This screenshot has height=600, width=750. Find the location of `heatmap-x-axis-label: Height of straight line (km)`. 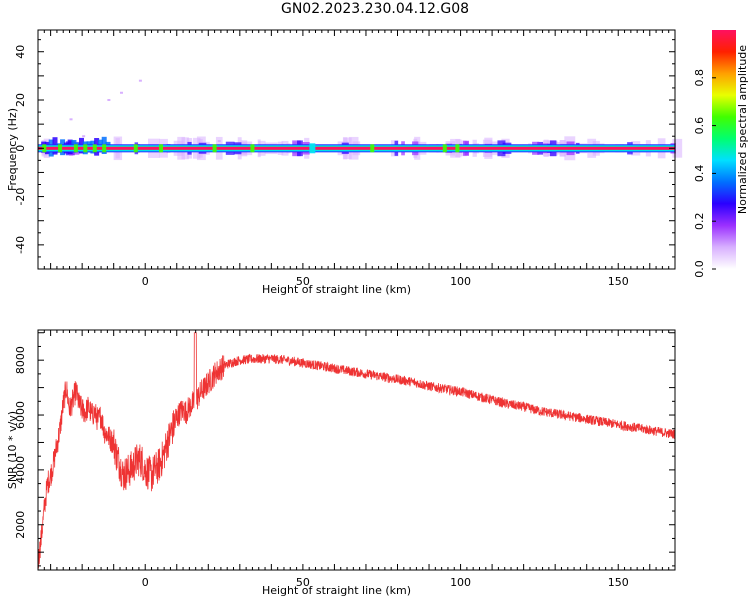

heatmap-x-axis-label: Height of straight line (km) is located at coordinates (336, 289).